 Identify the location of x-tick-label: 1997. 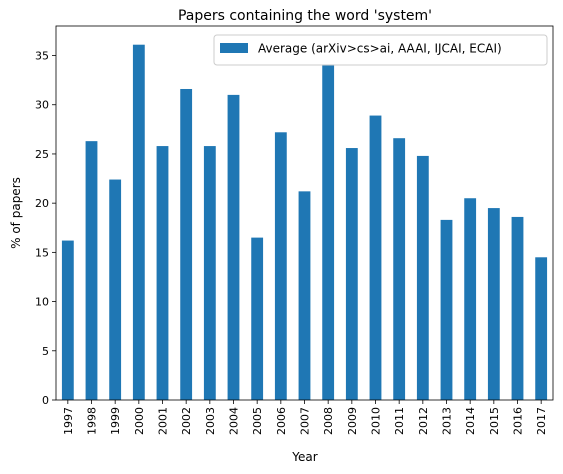
(68, 421).